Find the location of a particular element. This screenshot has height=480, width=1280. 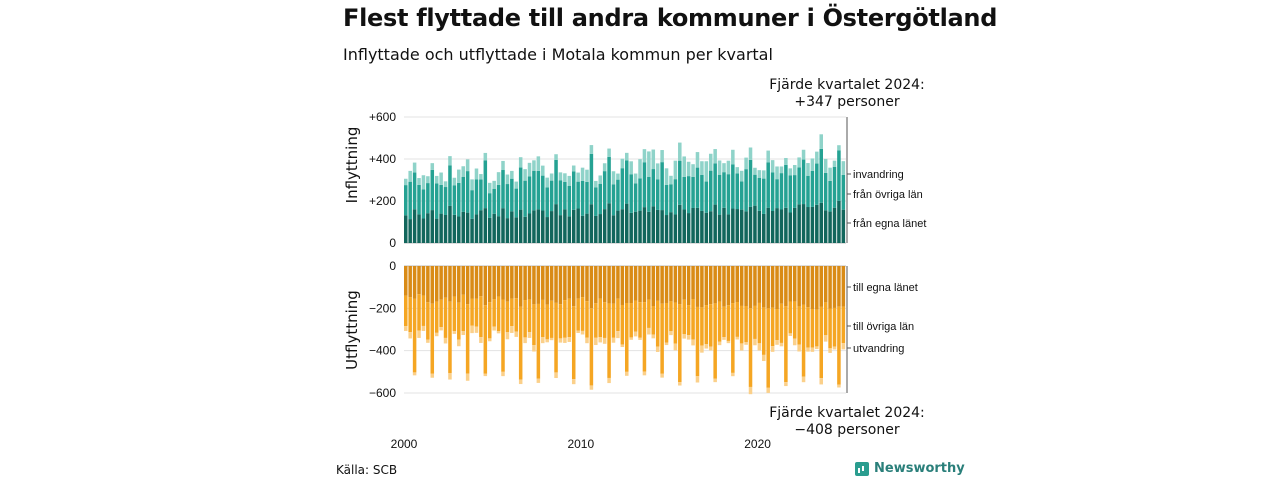

source-note: Källa: SCB is located at coordinates (367, 470).